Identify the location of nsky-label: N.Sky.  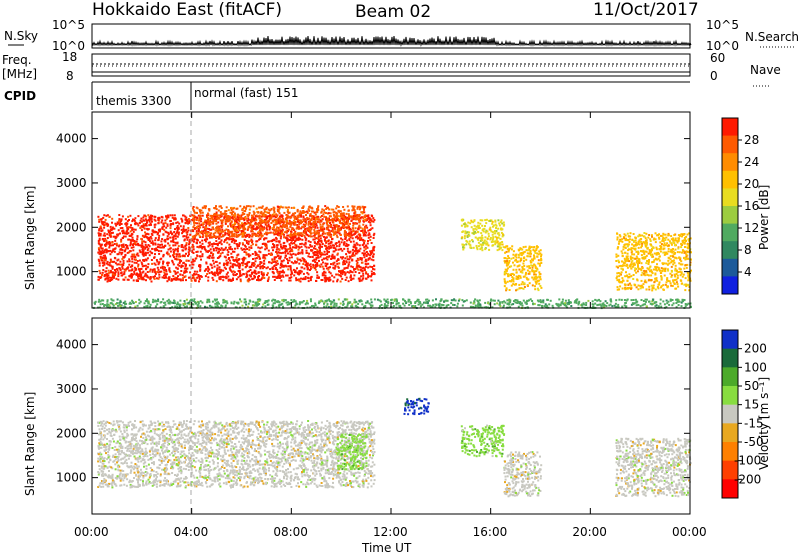
(21, 36).